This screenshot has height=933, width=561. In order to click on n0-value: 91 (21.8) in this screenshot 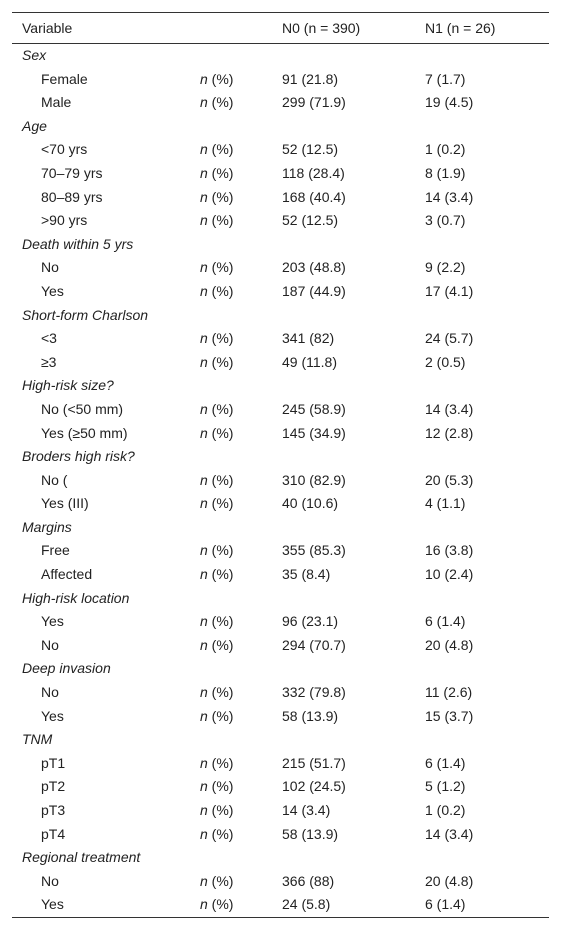, I will do `click(310, 78)`.